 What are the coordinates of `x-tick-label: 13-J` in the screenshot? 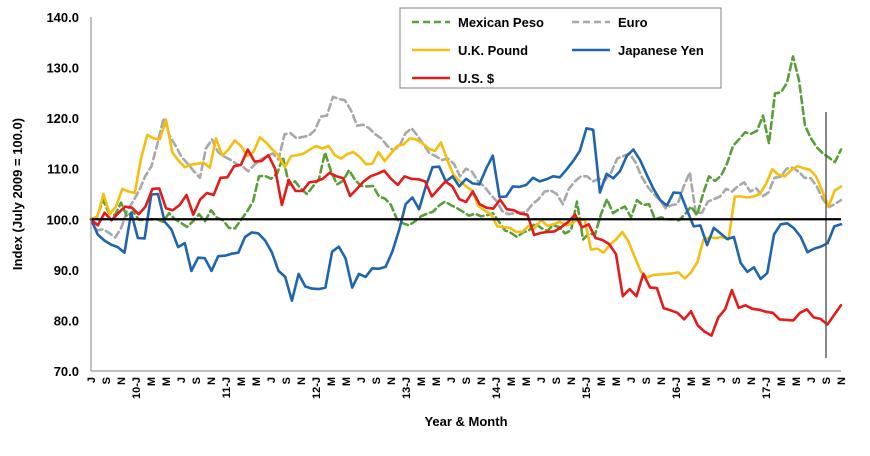 It's located at (407, 388).